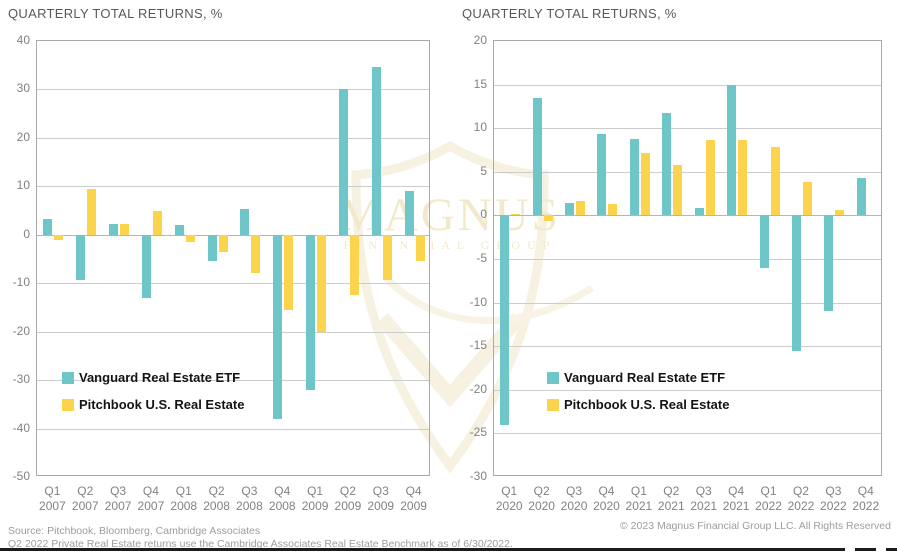 This screenshot has width=897, height=554. Describe the element at coordinates (92, 212) in the screenshot. I see `bar-pitchbook-q2-2007` at that location.